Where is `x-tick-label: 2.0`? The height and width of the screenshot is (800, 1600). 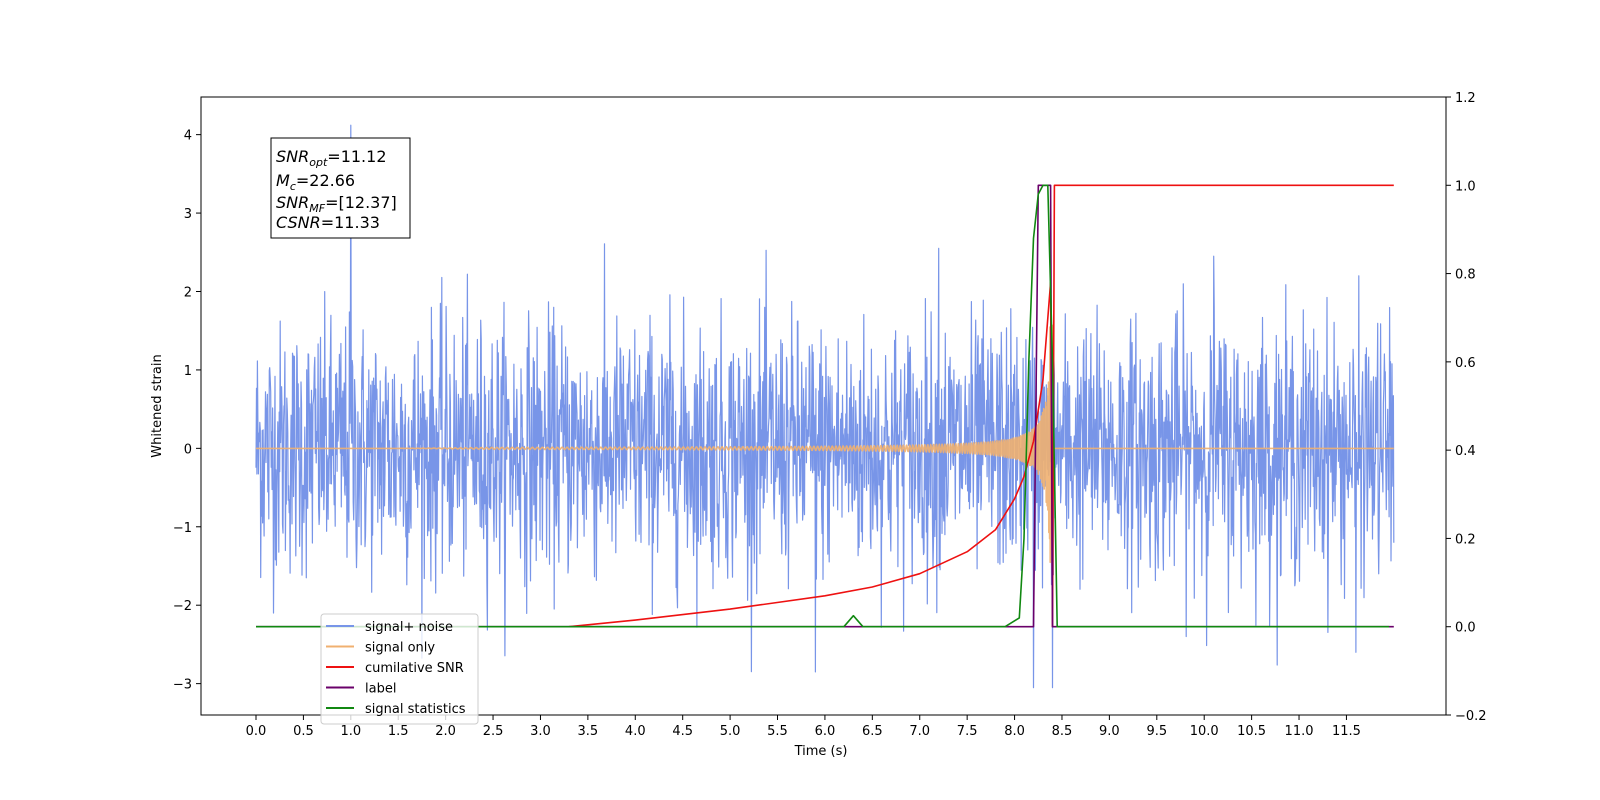 x-tick-label: 2.0 is located at coordinates (445, 731).